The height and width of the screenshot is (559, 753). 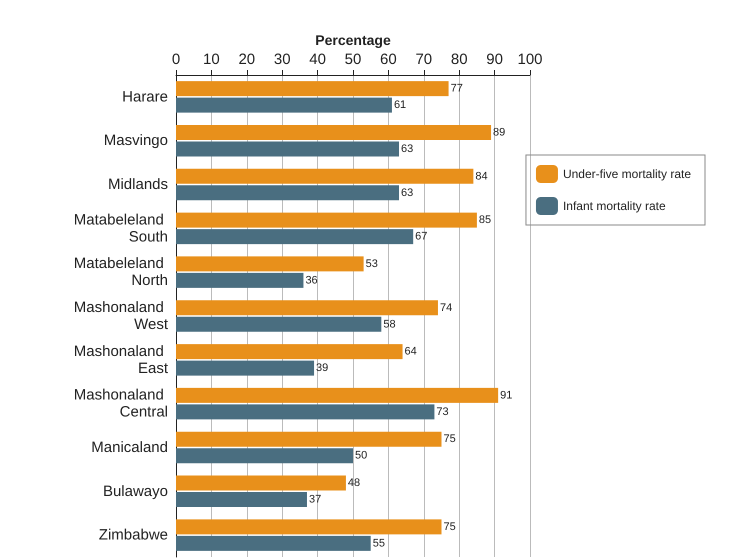 I want to click on legend-label: Infant mortality rate, so click(x=614, y=206).